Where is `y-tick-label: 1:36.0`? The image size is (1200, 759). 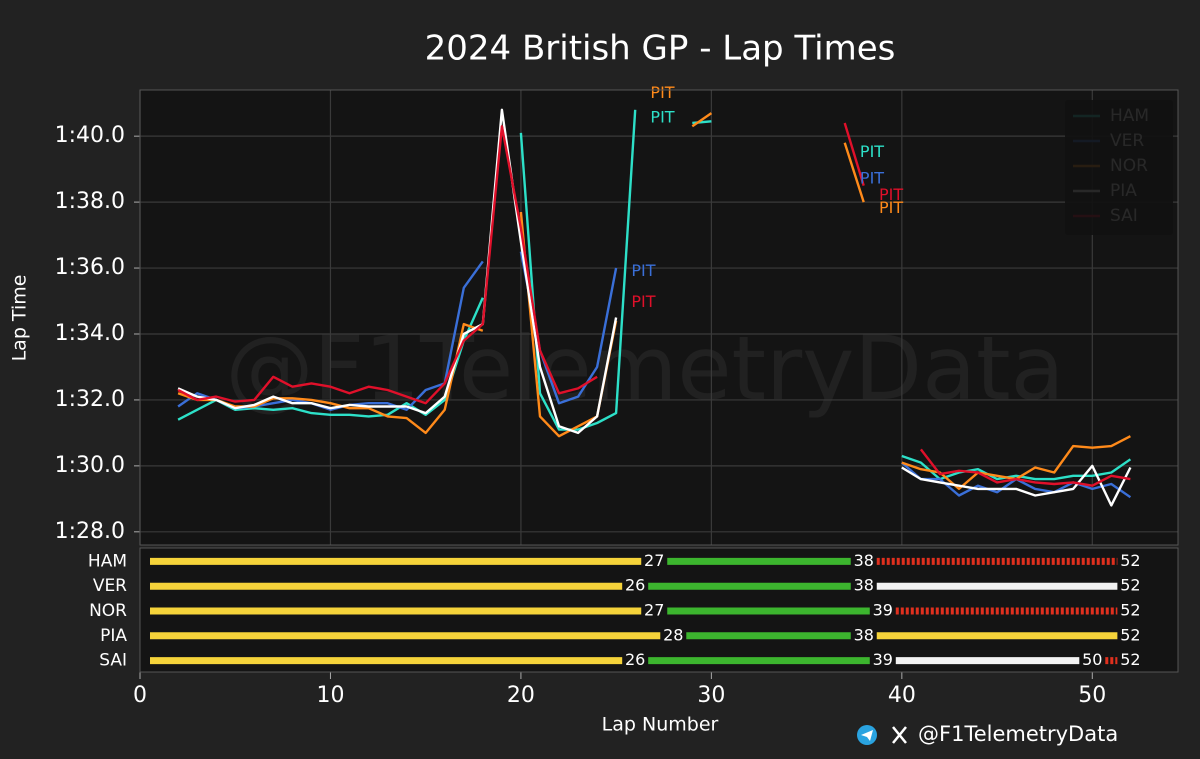
y-tick-label: 1:36.0 is located at coordinates (90, 267).